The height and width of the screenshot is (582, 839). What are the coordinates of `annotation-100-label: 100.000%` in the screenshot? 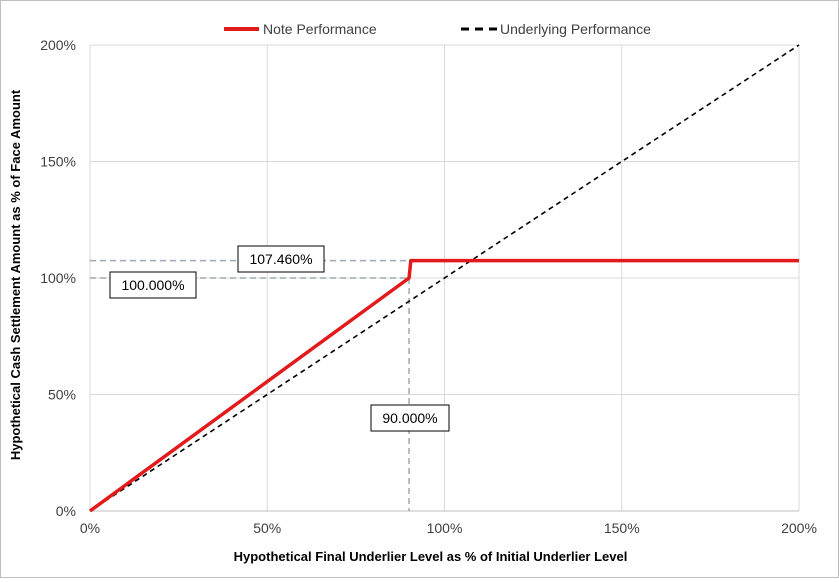 It's located at (152, 285).